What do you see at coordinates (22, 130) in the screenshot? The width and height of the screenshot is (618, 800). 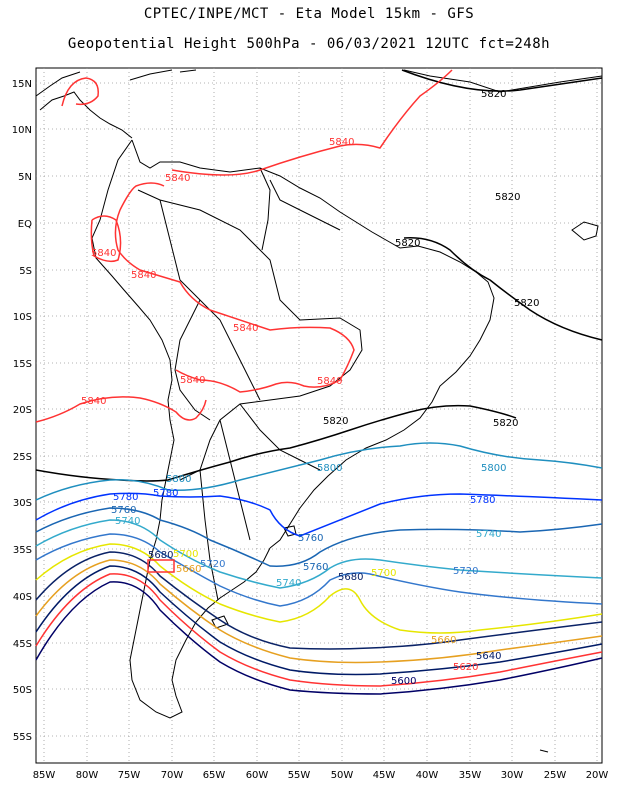 I see `lat-tick-label: 10N` at bounding box center [22, 130].